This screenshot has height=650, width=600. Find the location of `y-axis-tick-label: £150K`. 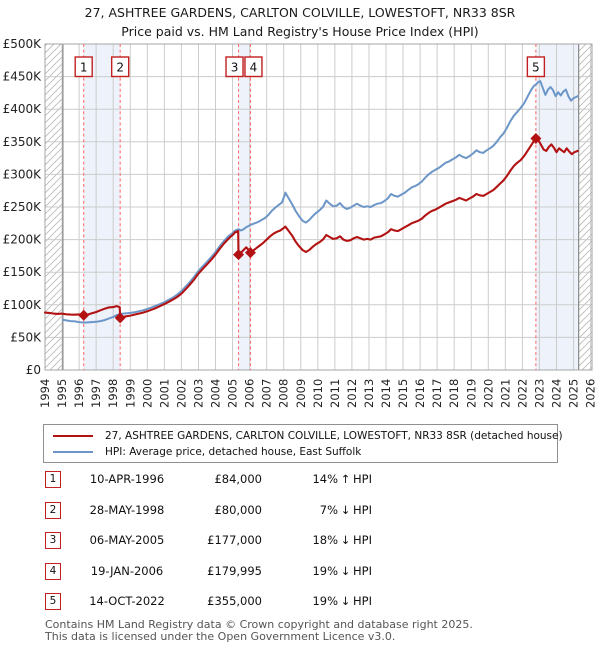

y-axis-tick-label: £150K is located at coordinates (23, 272).